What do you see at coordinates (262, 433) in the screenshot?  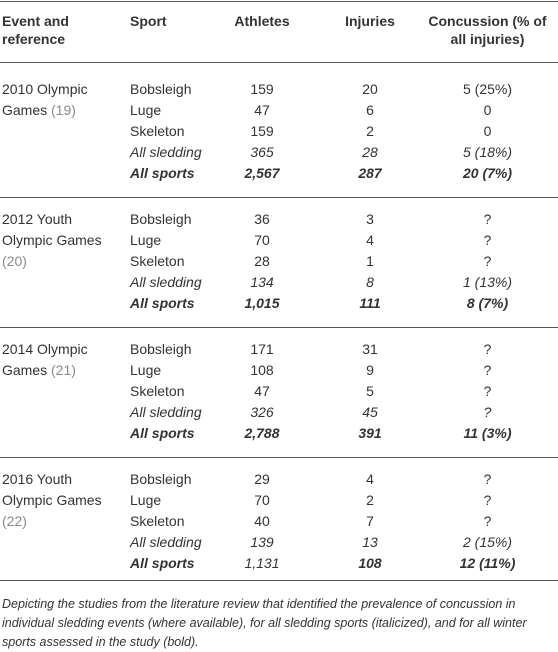 I see `table-cell: 2,788` at bounding box center [262, 433].